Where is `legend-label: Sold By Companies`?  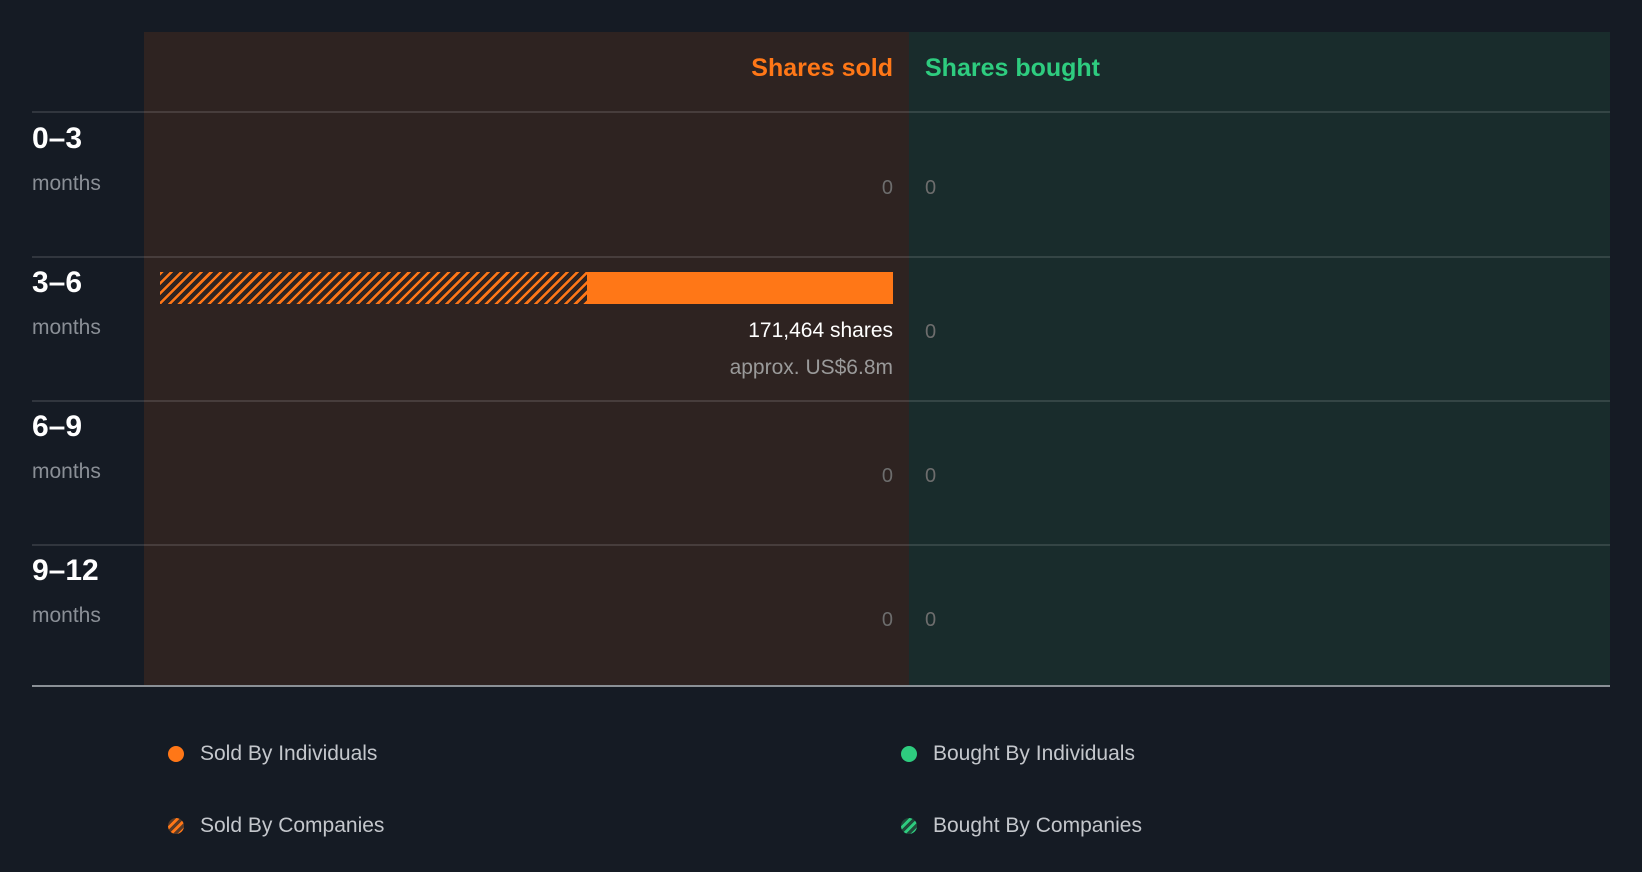 legend-label: Sold By Companies is located at coordinates (292, 825).